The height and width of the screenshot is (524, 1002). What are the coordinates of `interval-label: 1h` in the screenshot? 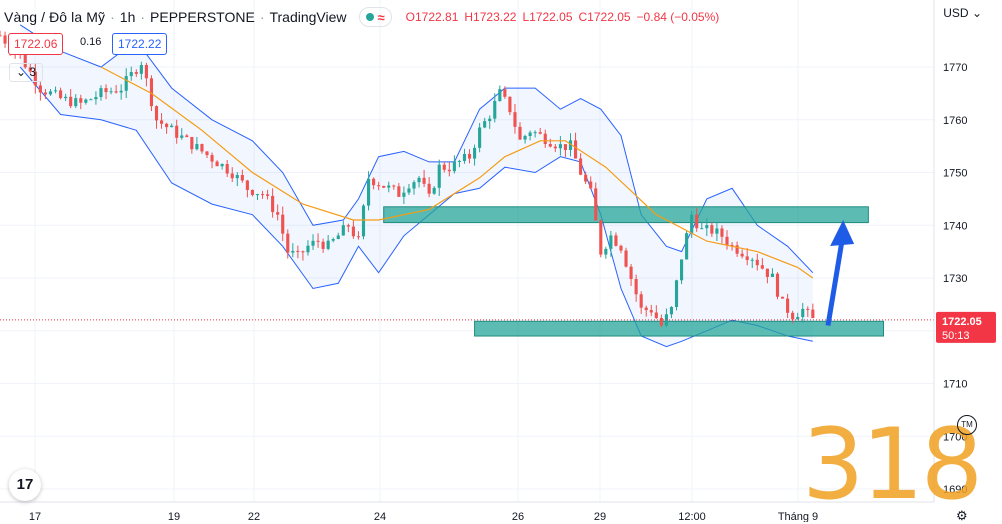 It's located at (127, 17).